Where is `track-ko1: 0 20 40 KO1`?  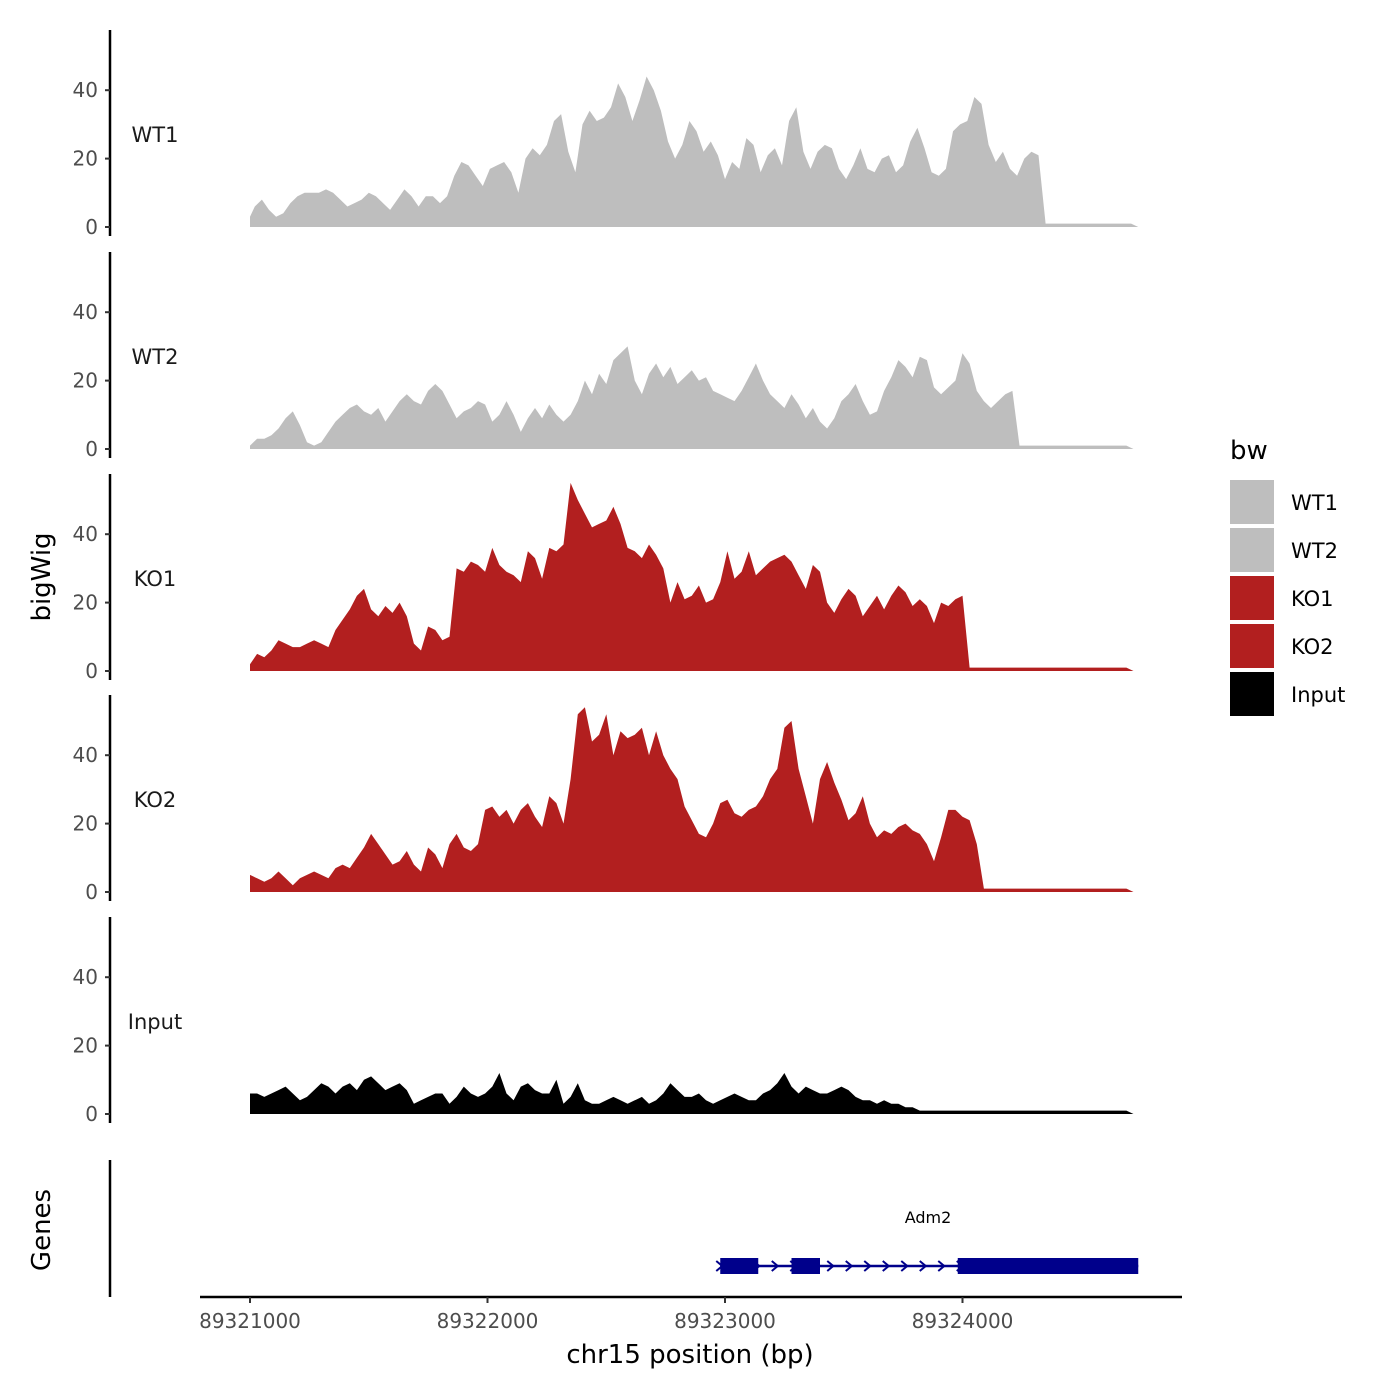 track-ko1: 0 20 40 KO1 is located at coordinates (603, 578).